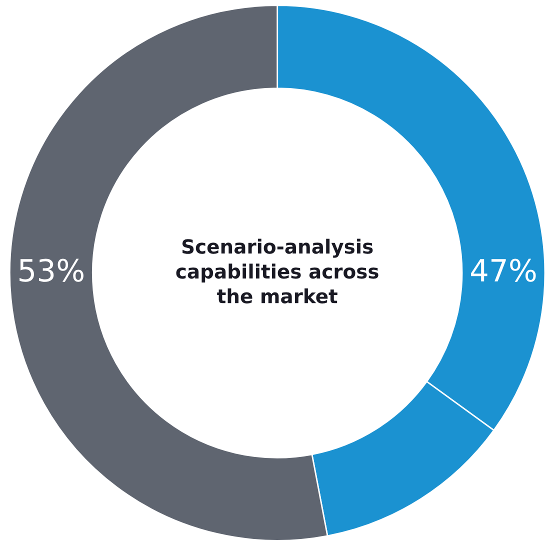 This screenshot has height=546, width=552. Describe the element at coordinates (503, 270) in the screenshot. I see `text: 47%` at that location.